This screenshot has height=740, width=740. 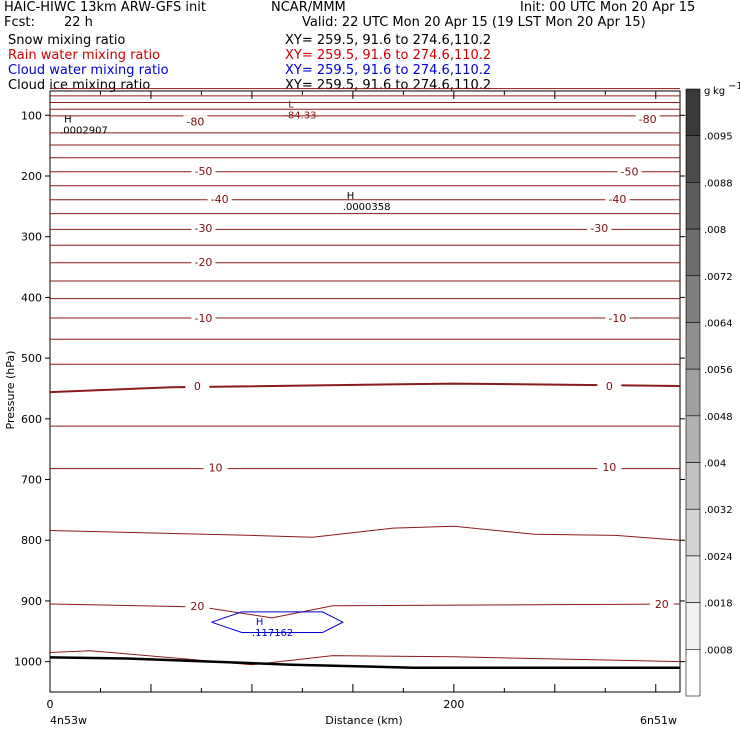 I want to click on colorbar-label: .0024, so click(x=718, y=557).